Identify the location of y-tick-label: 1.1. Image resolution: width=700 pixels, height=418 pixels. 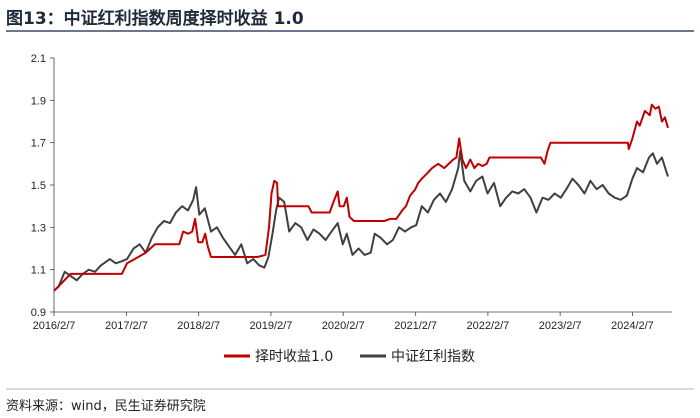
(38, 271).